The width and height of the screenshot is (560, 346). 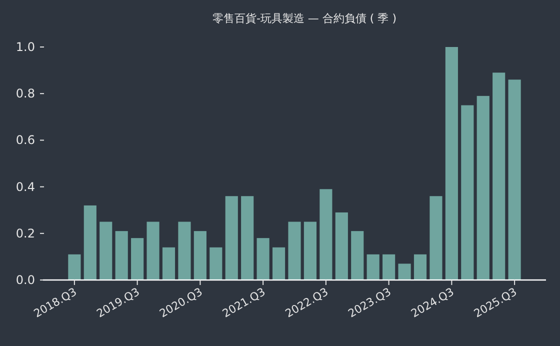 I want to click on ytick: 0.0, so click(x=25, y=280).